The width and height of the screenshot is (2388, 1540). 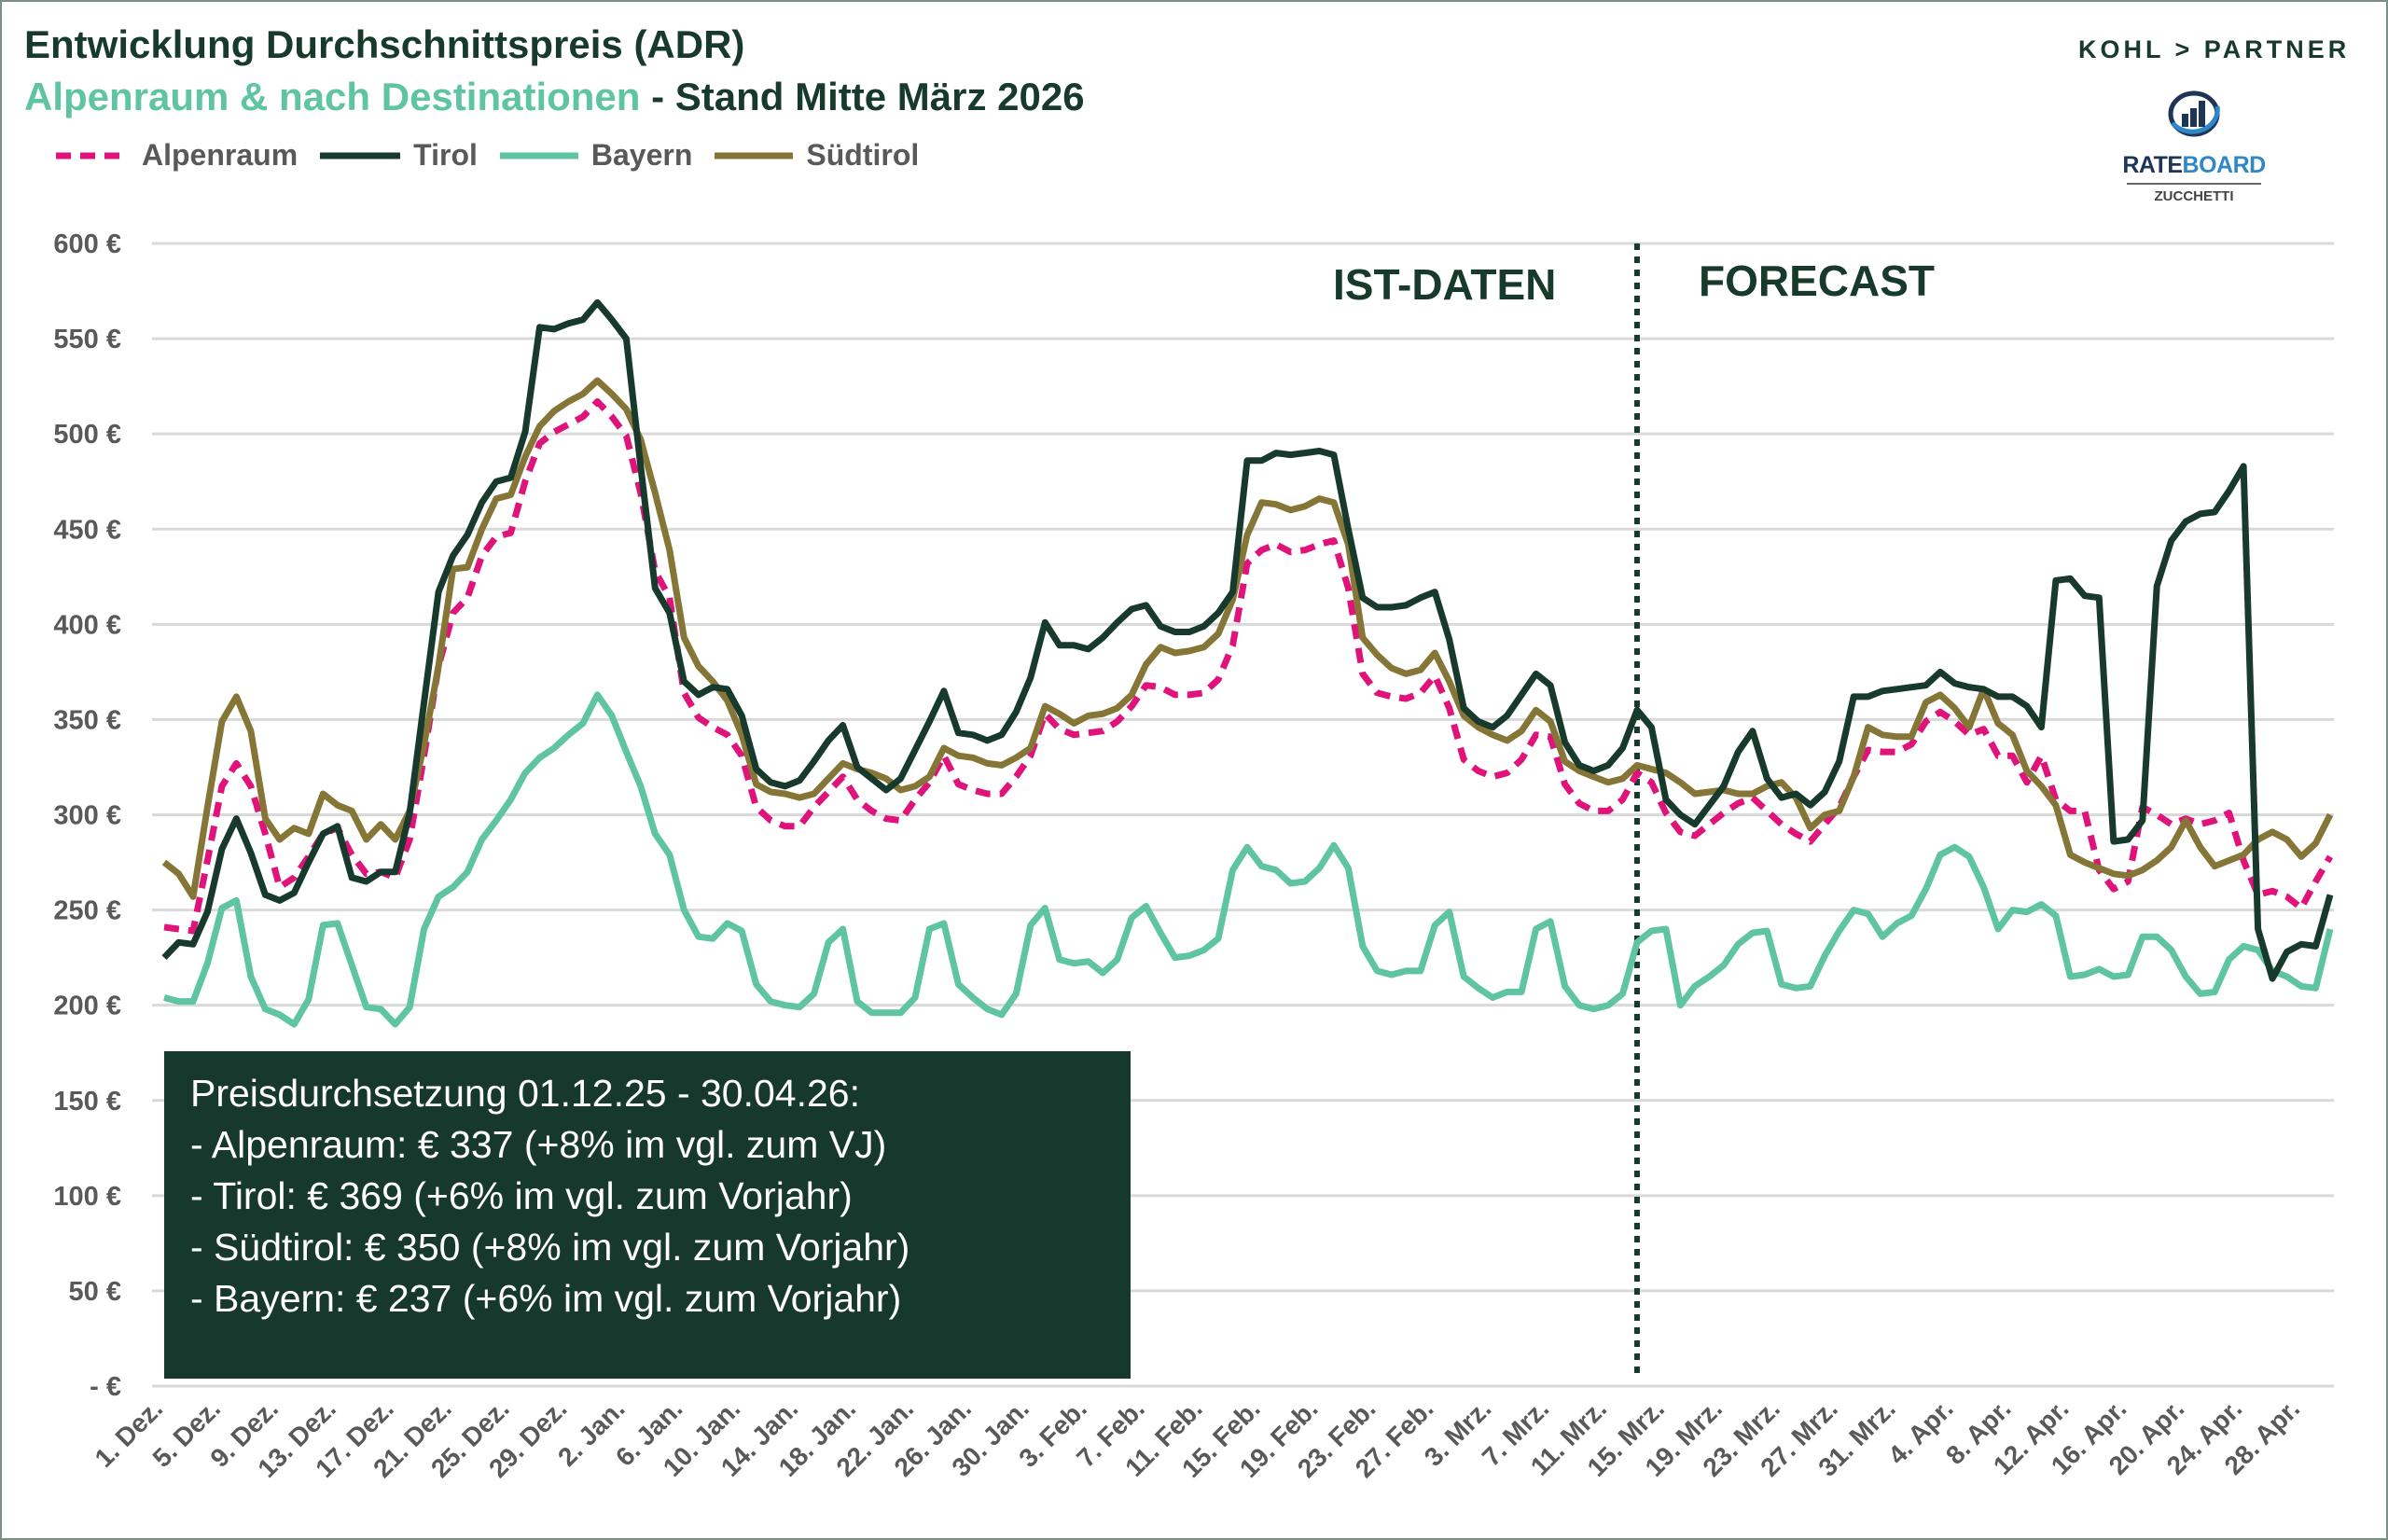 I want to click on y-tick-label: 50 €, so click(x=95, y=1292).